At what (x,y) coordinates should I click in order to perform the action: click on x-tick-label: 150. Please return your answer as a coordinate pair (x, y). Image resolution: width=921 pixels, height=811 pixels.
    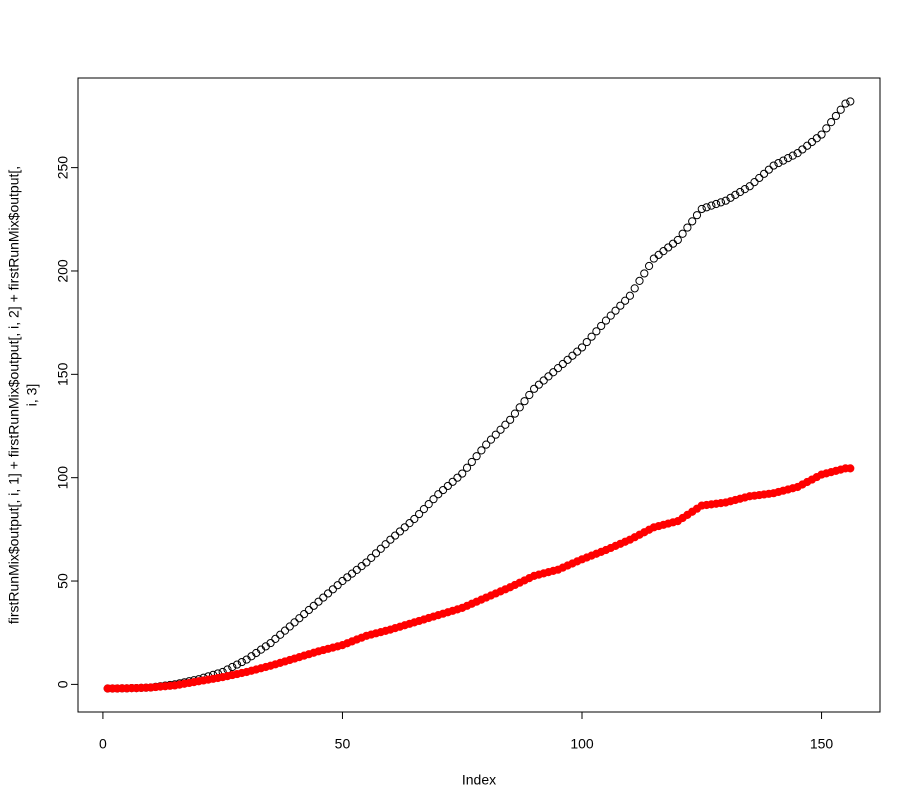
    Looking at the image, I should click on (822, 744).